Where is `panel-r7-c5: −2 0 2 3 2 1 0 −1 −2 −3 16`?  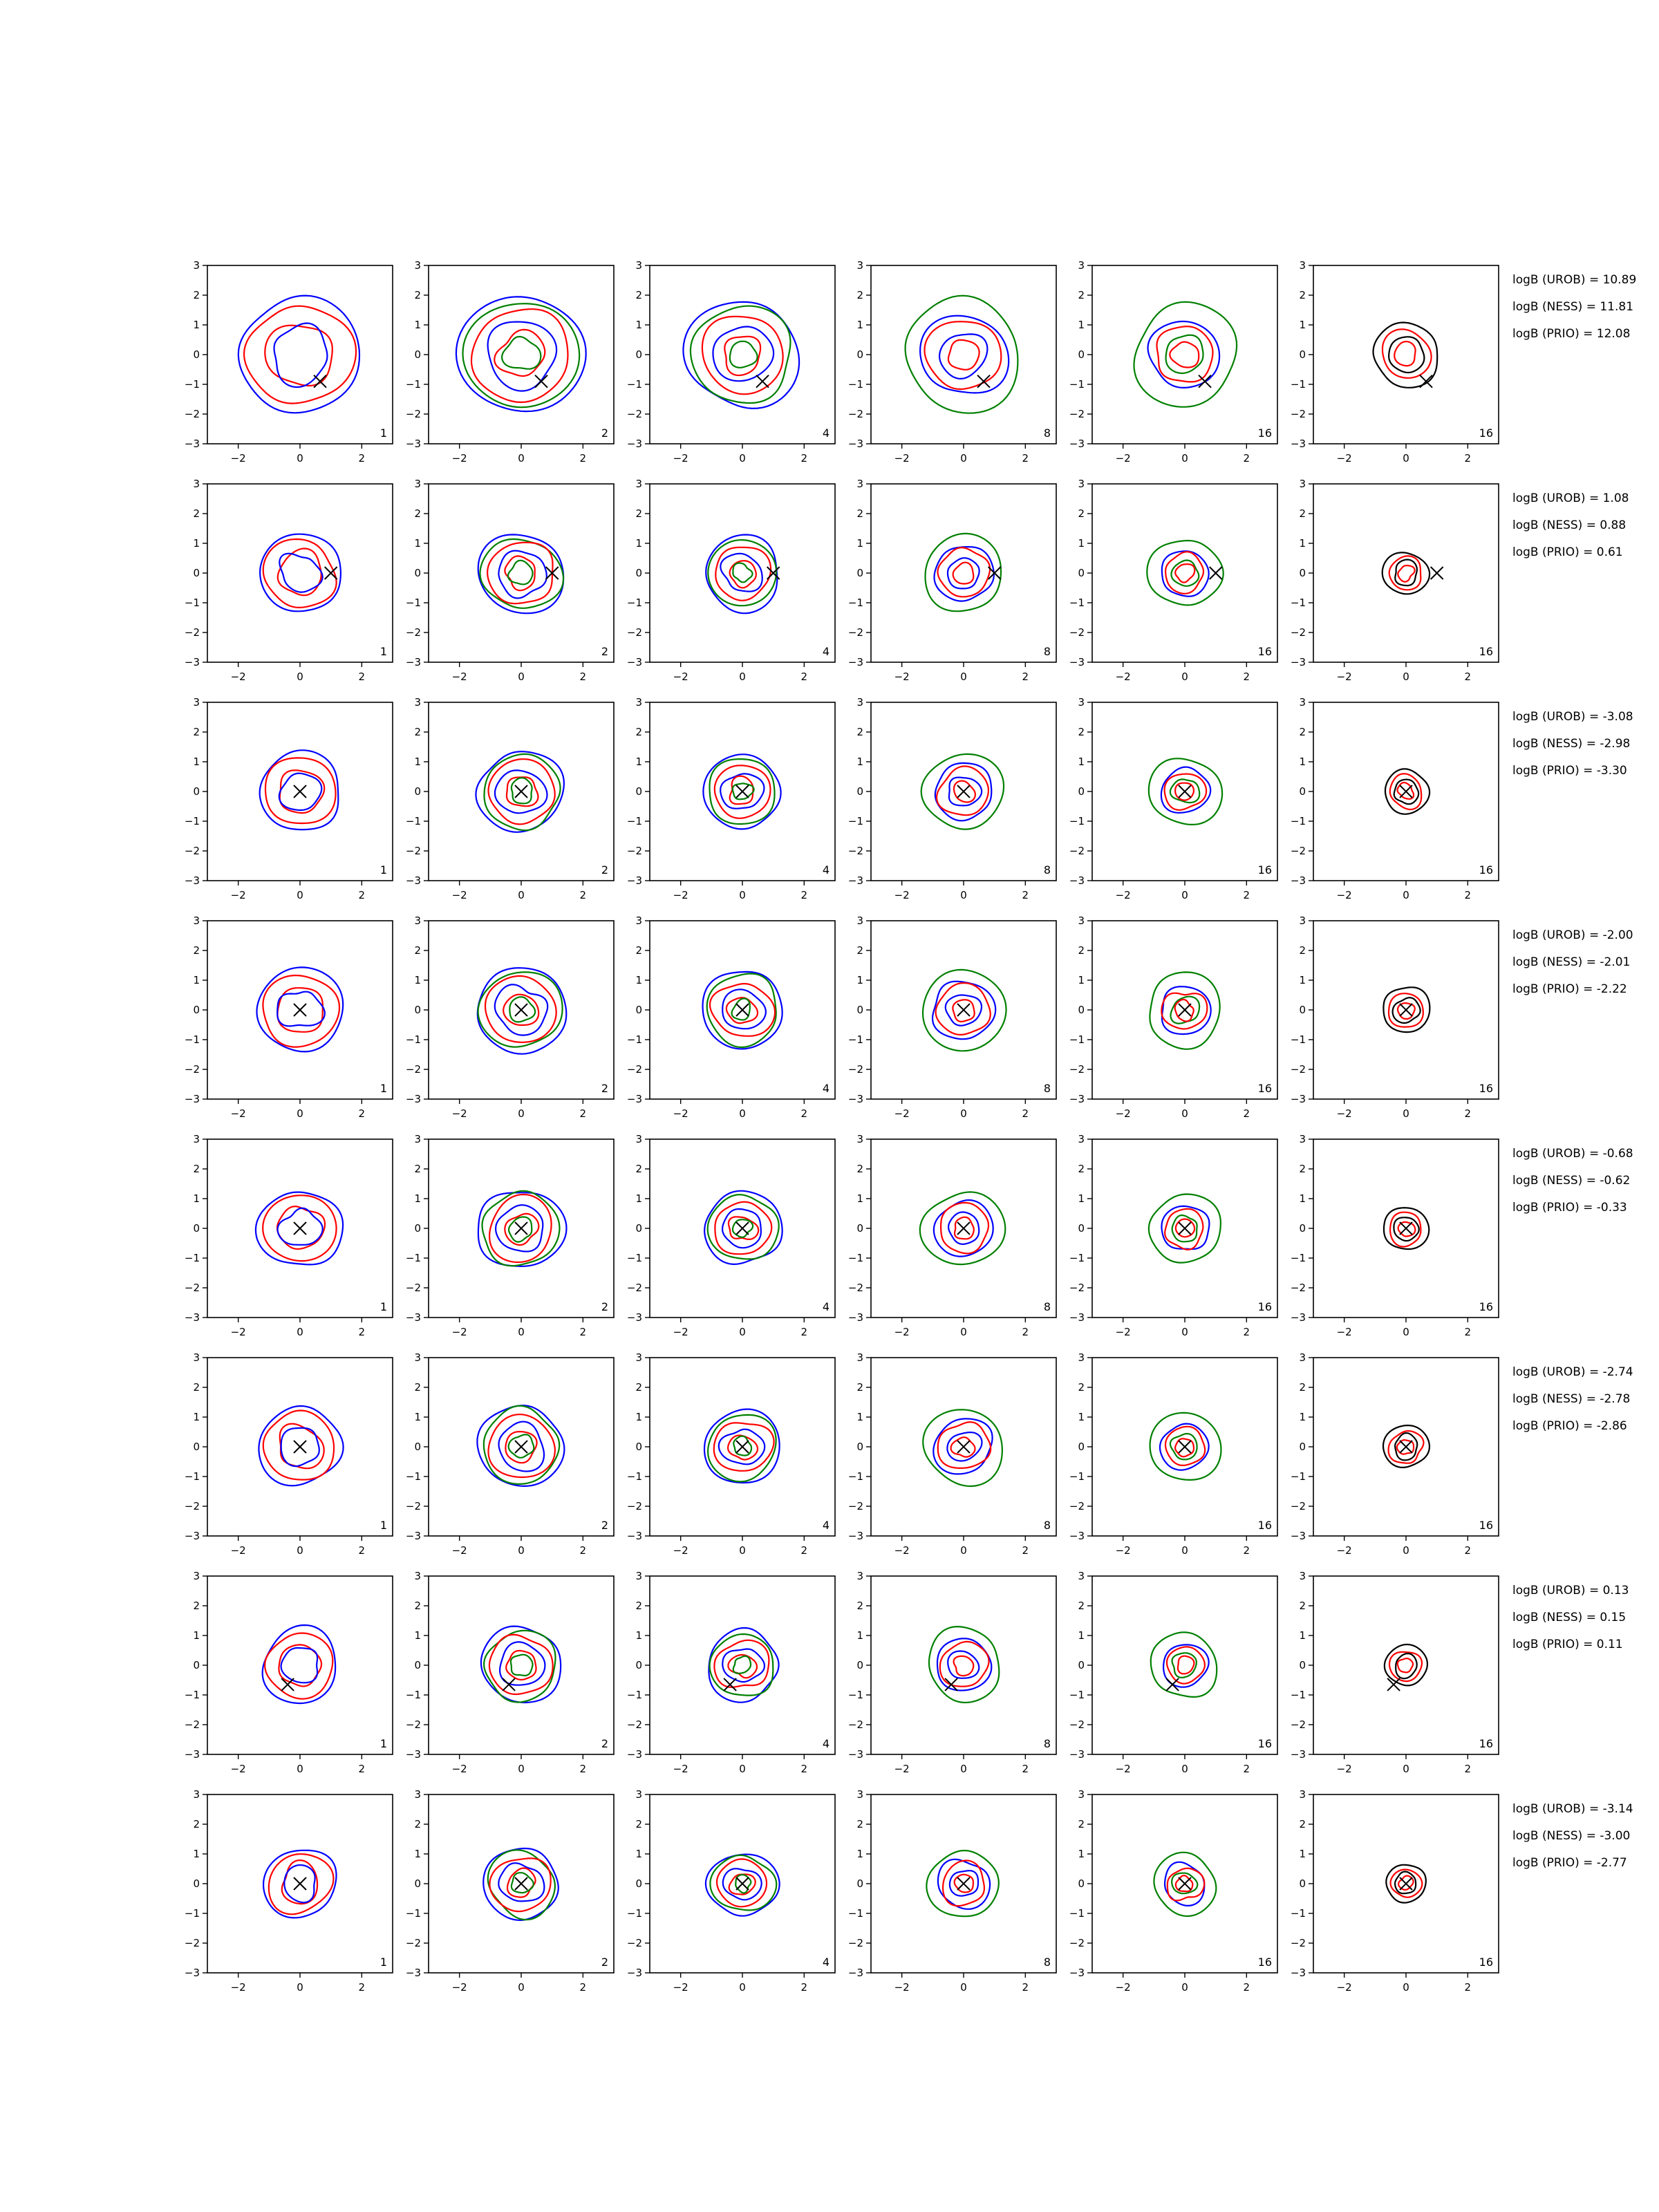 panel-r7-c5: −2 0 2 3 2 1 0 −1 −2 −3 16 is located at coordinates (1173, 1672).